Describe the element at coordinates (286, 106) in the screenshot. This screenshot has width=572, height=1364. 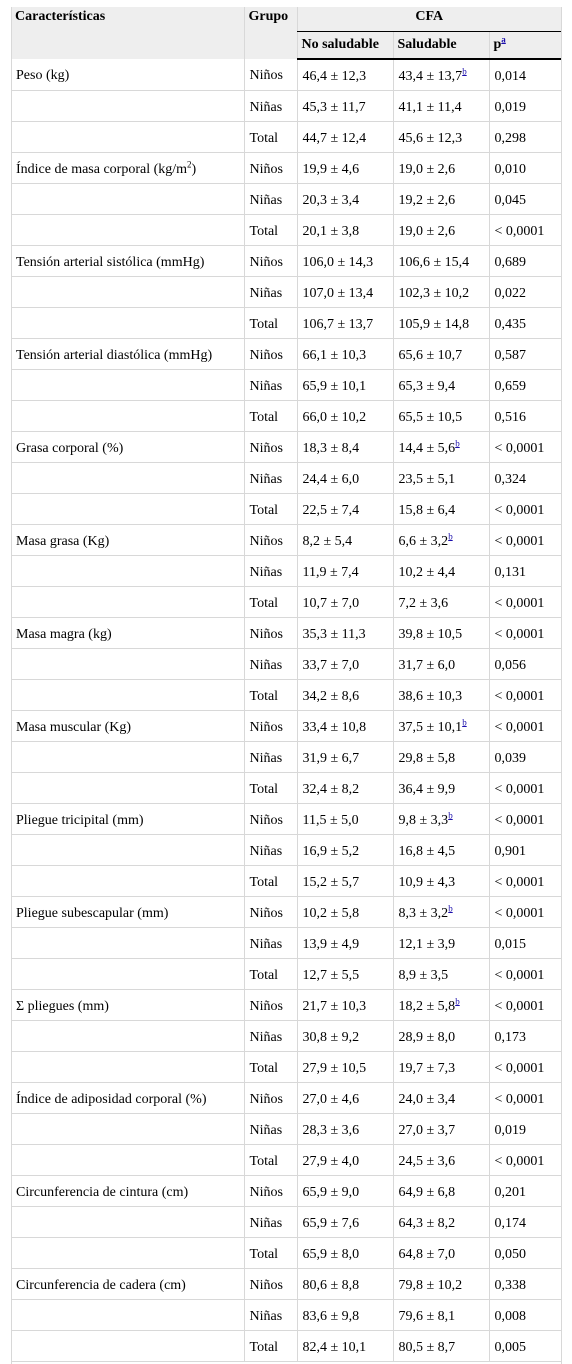
I see `table-row: Niñas 45,3 ± 11,7 41,1 ± 11,4 0,019` at that location.